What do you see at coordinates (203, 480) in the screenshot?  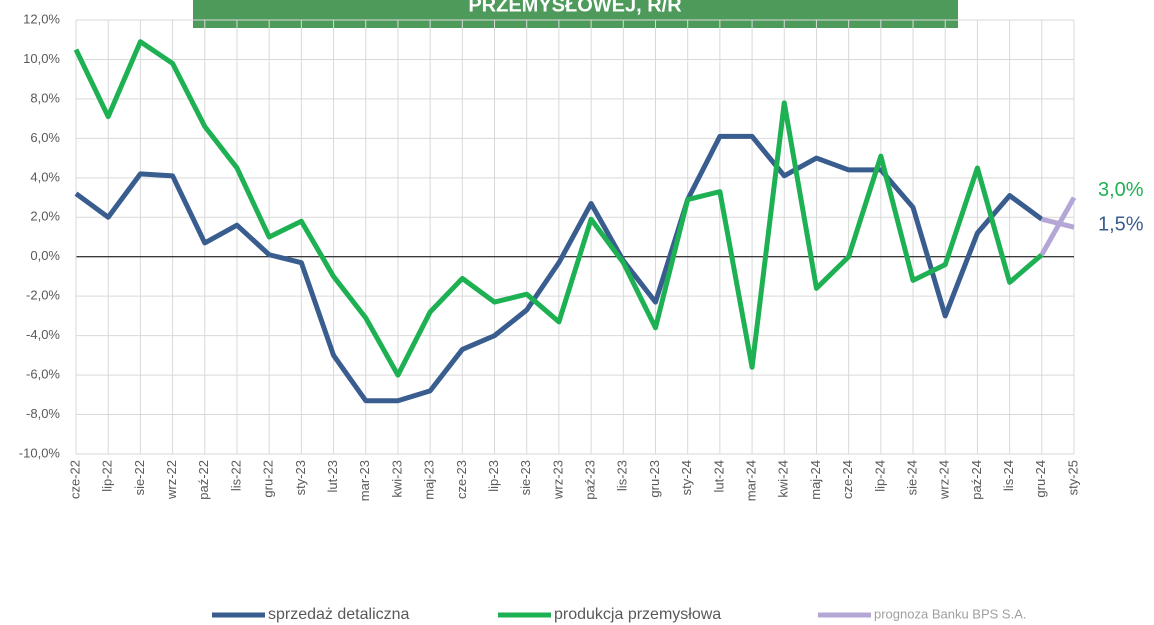 I see `x-tick-label: paź-22` at bounding box center [203, 480].